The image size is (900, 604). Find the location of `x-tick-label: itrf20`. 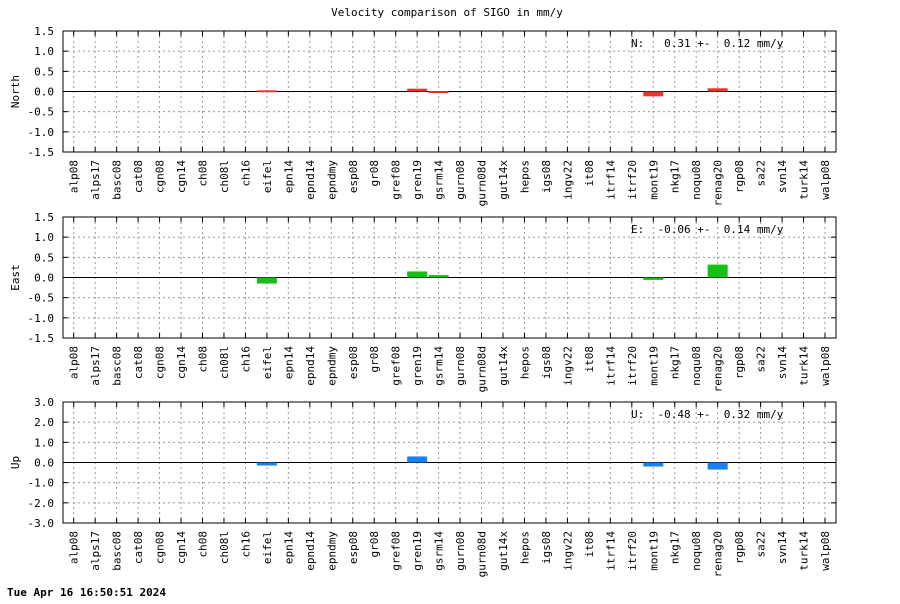

x-tick-label: itrf20 is located at coordinates (632, 366).